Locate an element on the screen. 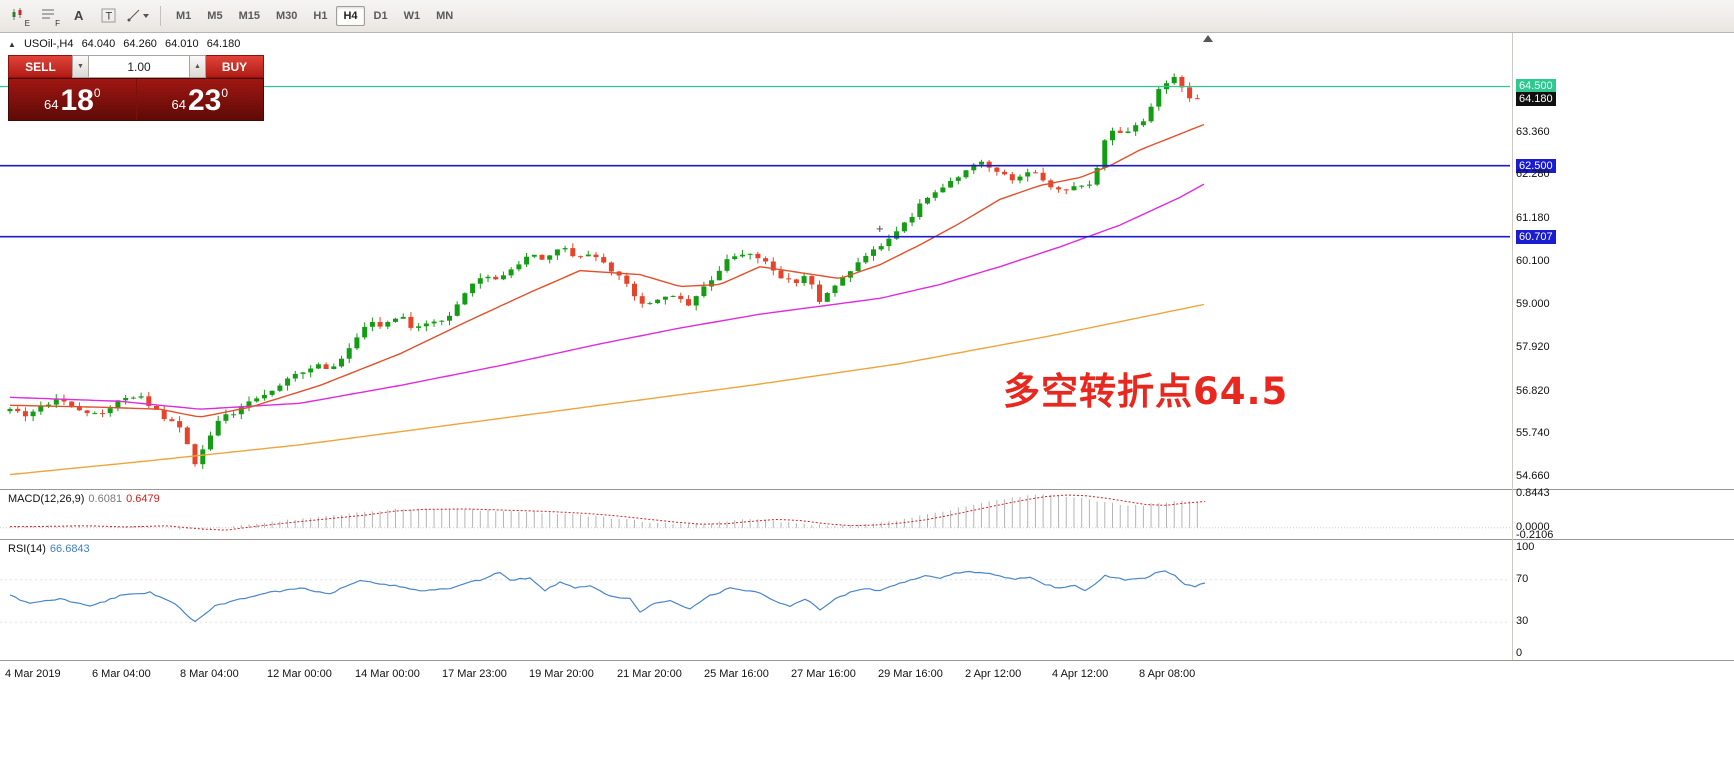 Image resolution: width=1734 pixels, height=757 pixels. macd-main-value: 0.6081 is located at coordinates (105, 499).